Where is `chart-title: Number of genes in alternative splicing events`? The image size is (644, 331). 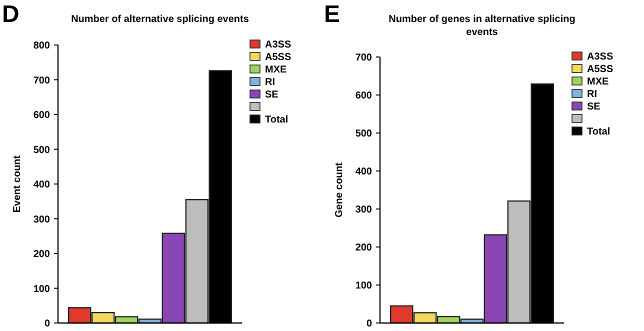 chart-title: Number of genes in alternative splicing events is located at coordinates (482, 26).